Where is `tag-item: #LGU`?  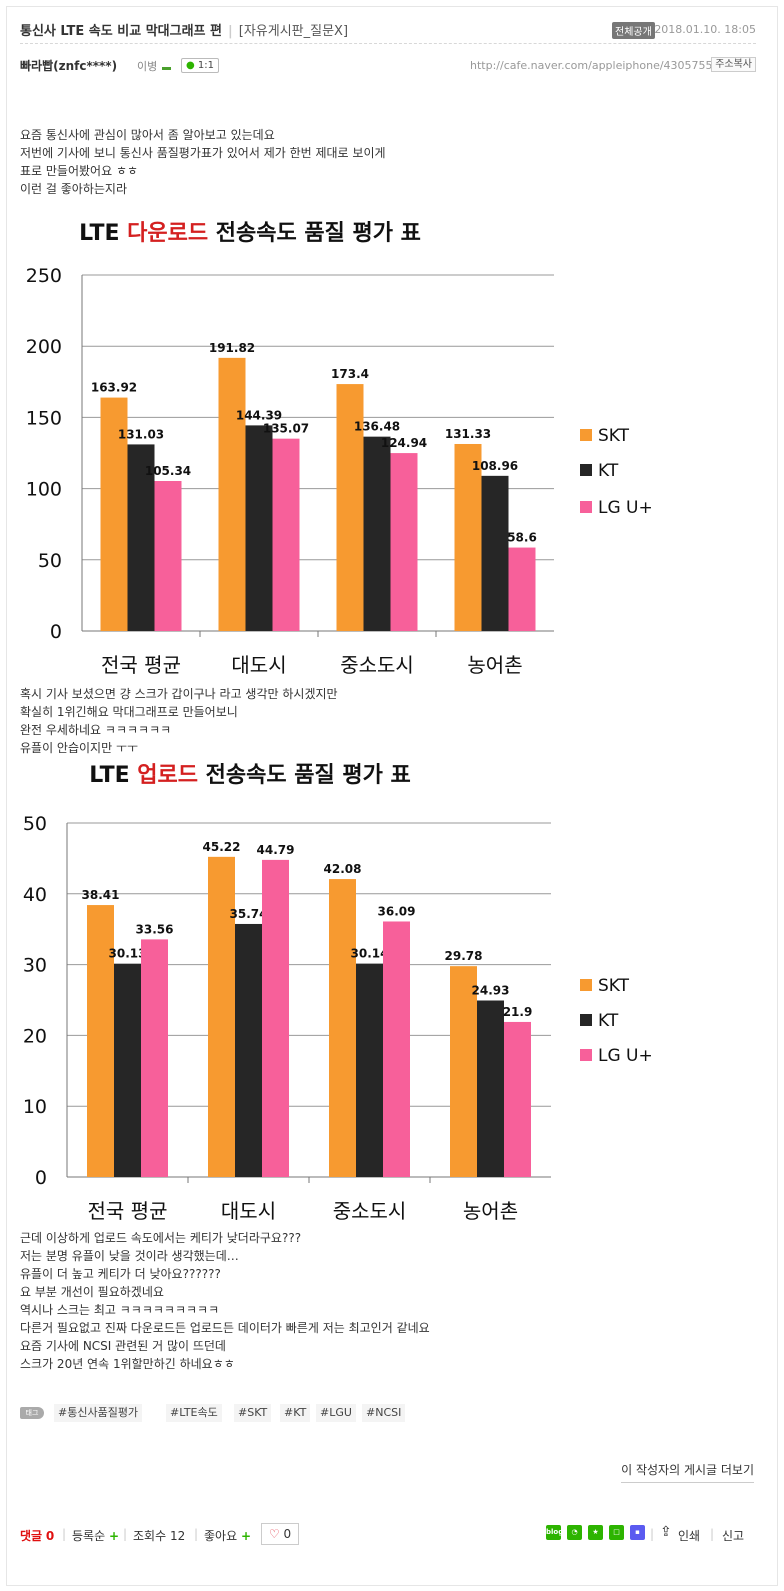 tag-item: #LGU is located at coordinates (336, 1413).